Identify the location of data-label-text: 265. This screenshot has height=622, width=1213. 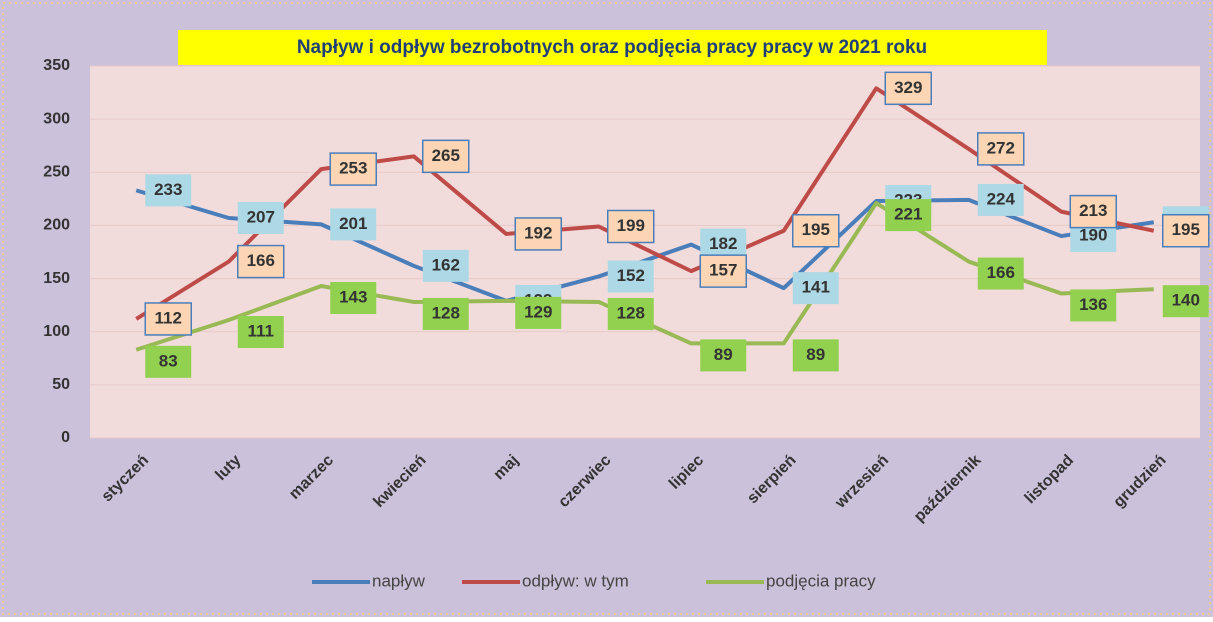
(446, 155).